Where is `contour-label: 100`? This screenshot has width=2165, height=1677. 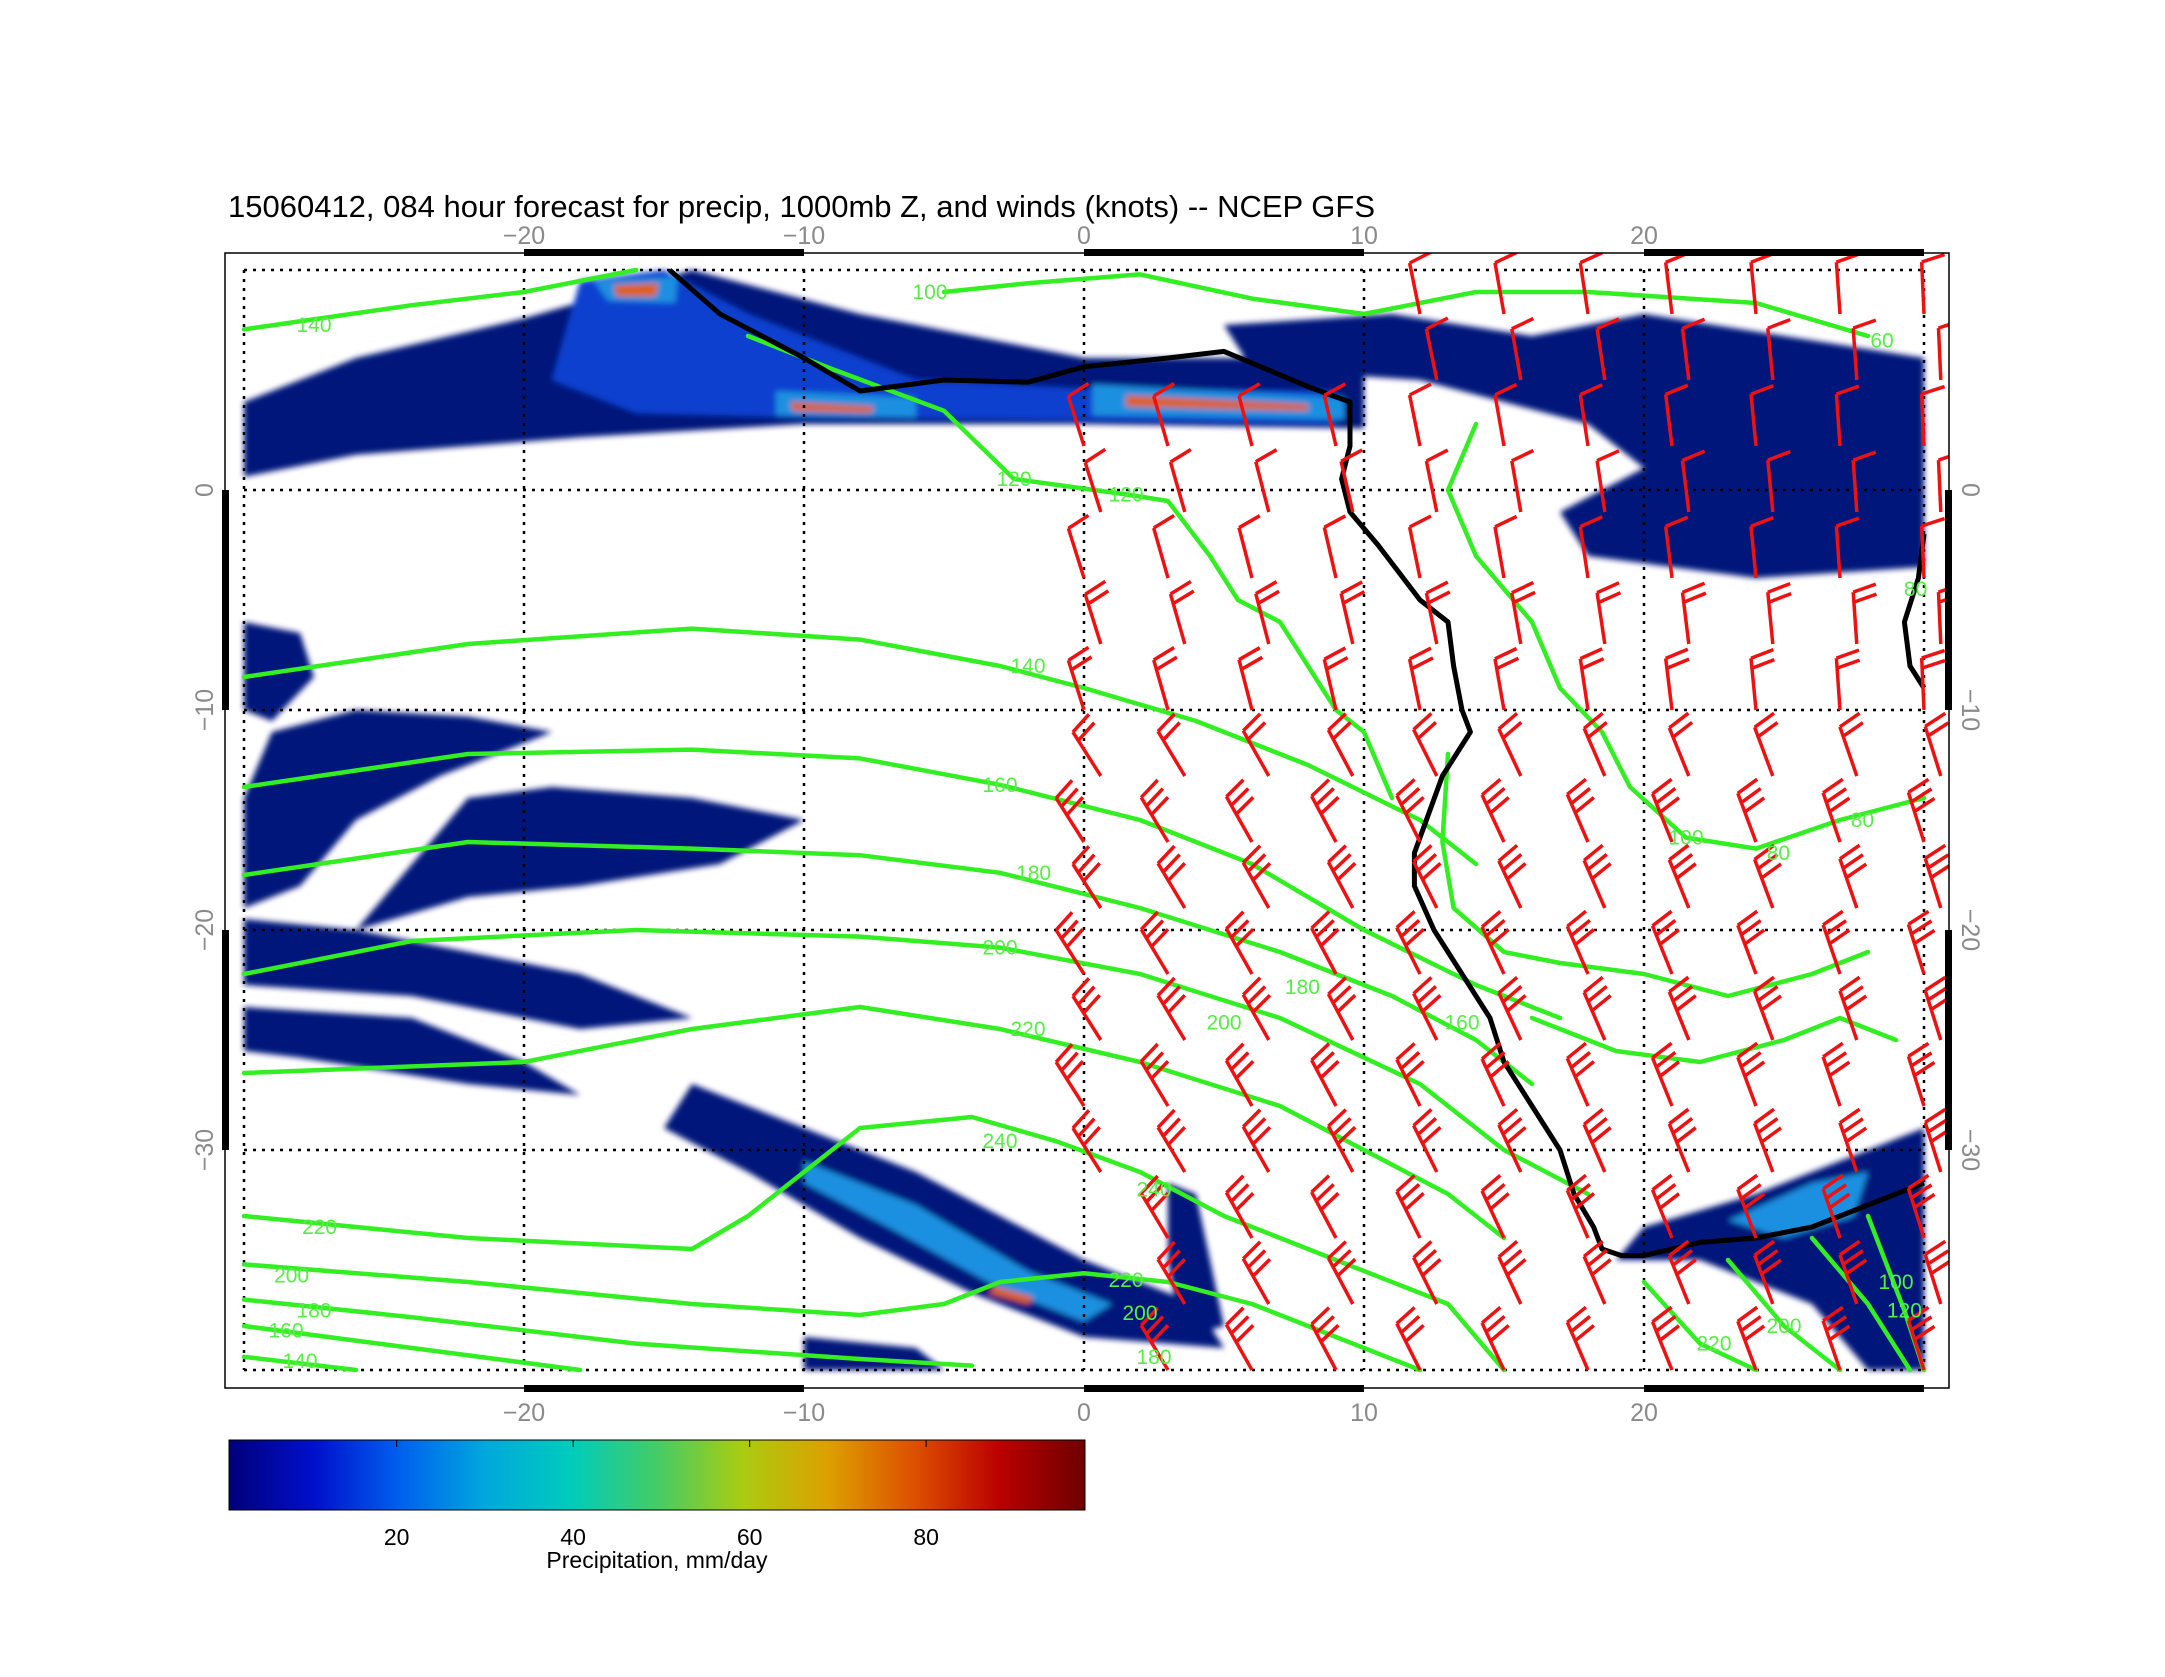
contour-label: 100 is located at coordinates (1685, 838).